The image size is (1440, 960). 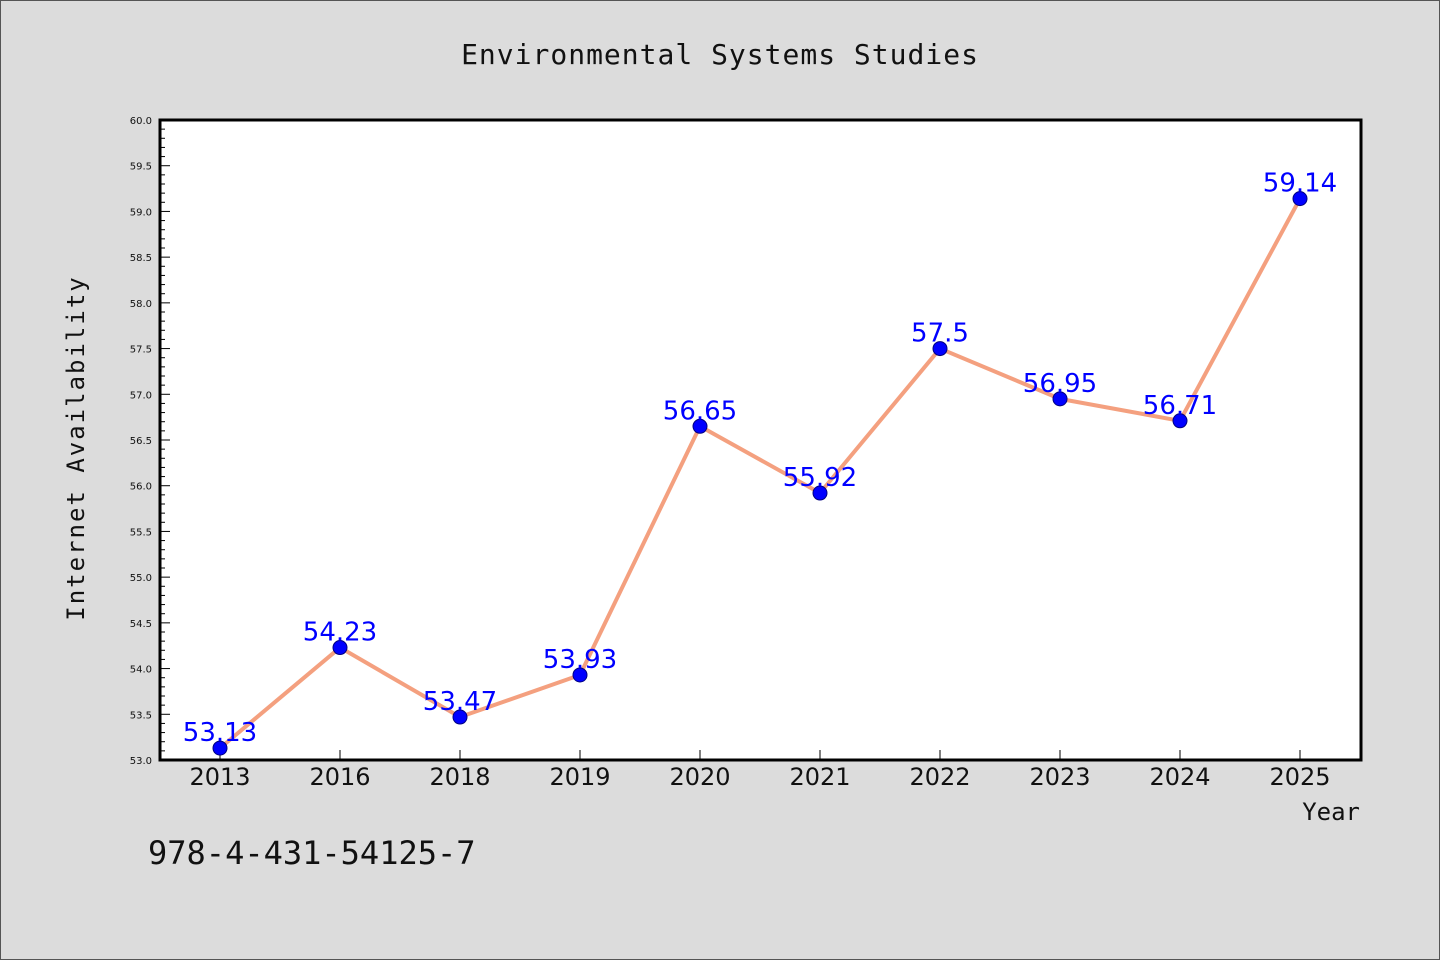 I want to click on y-tick-label: 55.0, so click(x=141, y=578).